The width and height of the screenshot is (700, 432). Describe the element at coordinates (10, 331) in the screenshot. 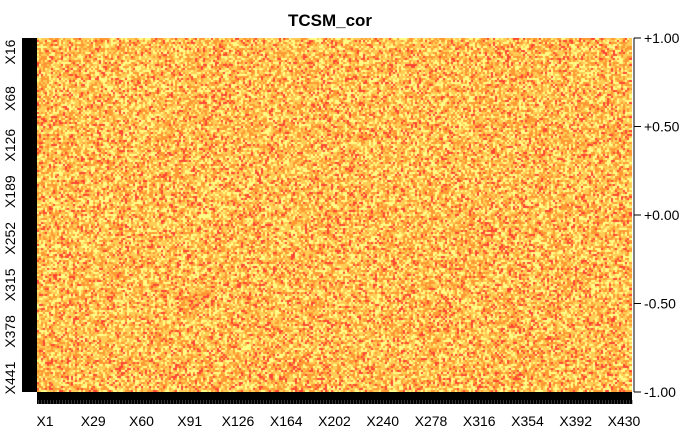

I see `y-tick-label: X378` at that location.